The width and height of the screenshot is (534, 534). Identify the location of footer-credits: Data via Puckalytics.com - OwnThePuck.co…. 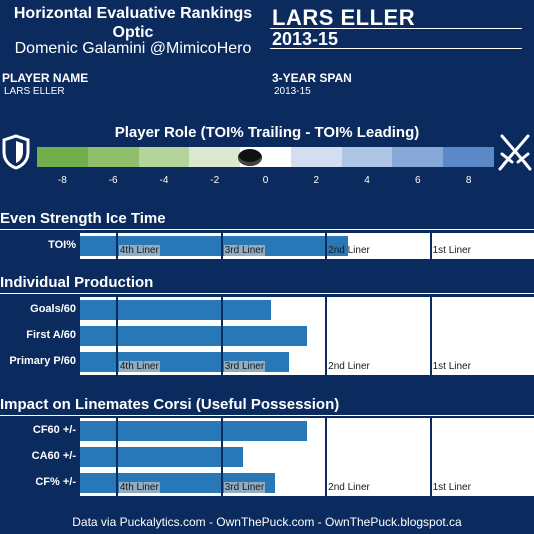
(267, 522).